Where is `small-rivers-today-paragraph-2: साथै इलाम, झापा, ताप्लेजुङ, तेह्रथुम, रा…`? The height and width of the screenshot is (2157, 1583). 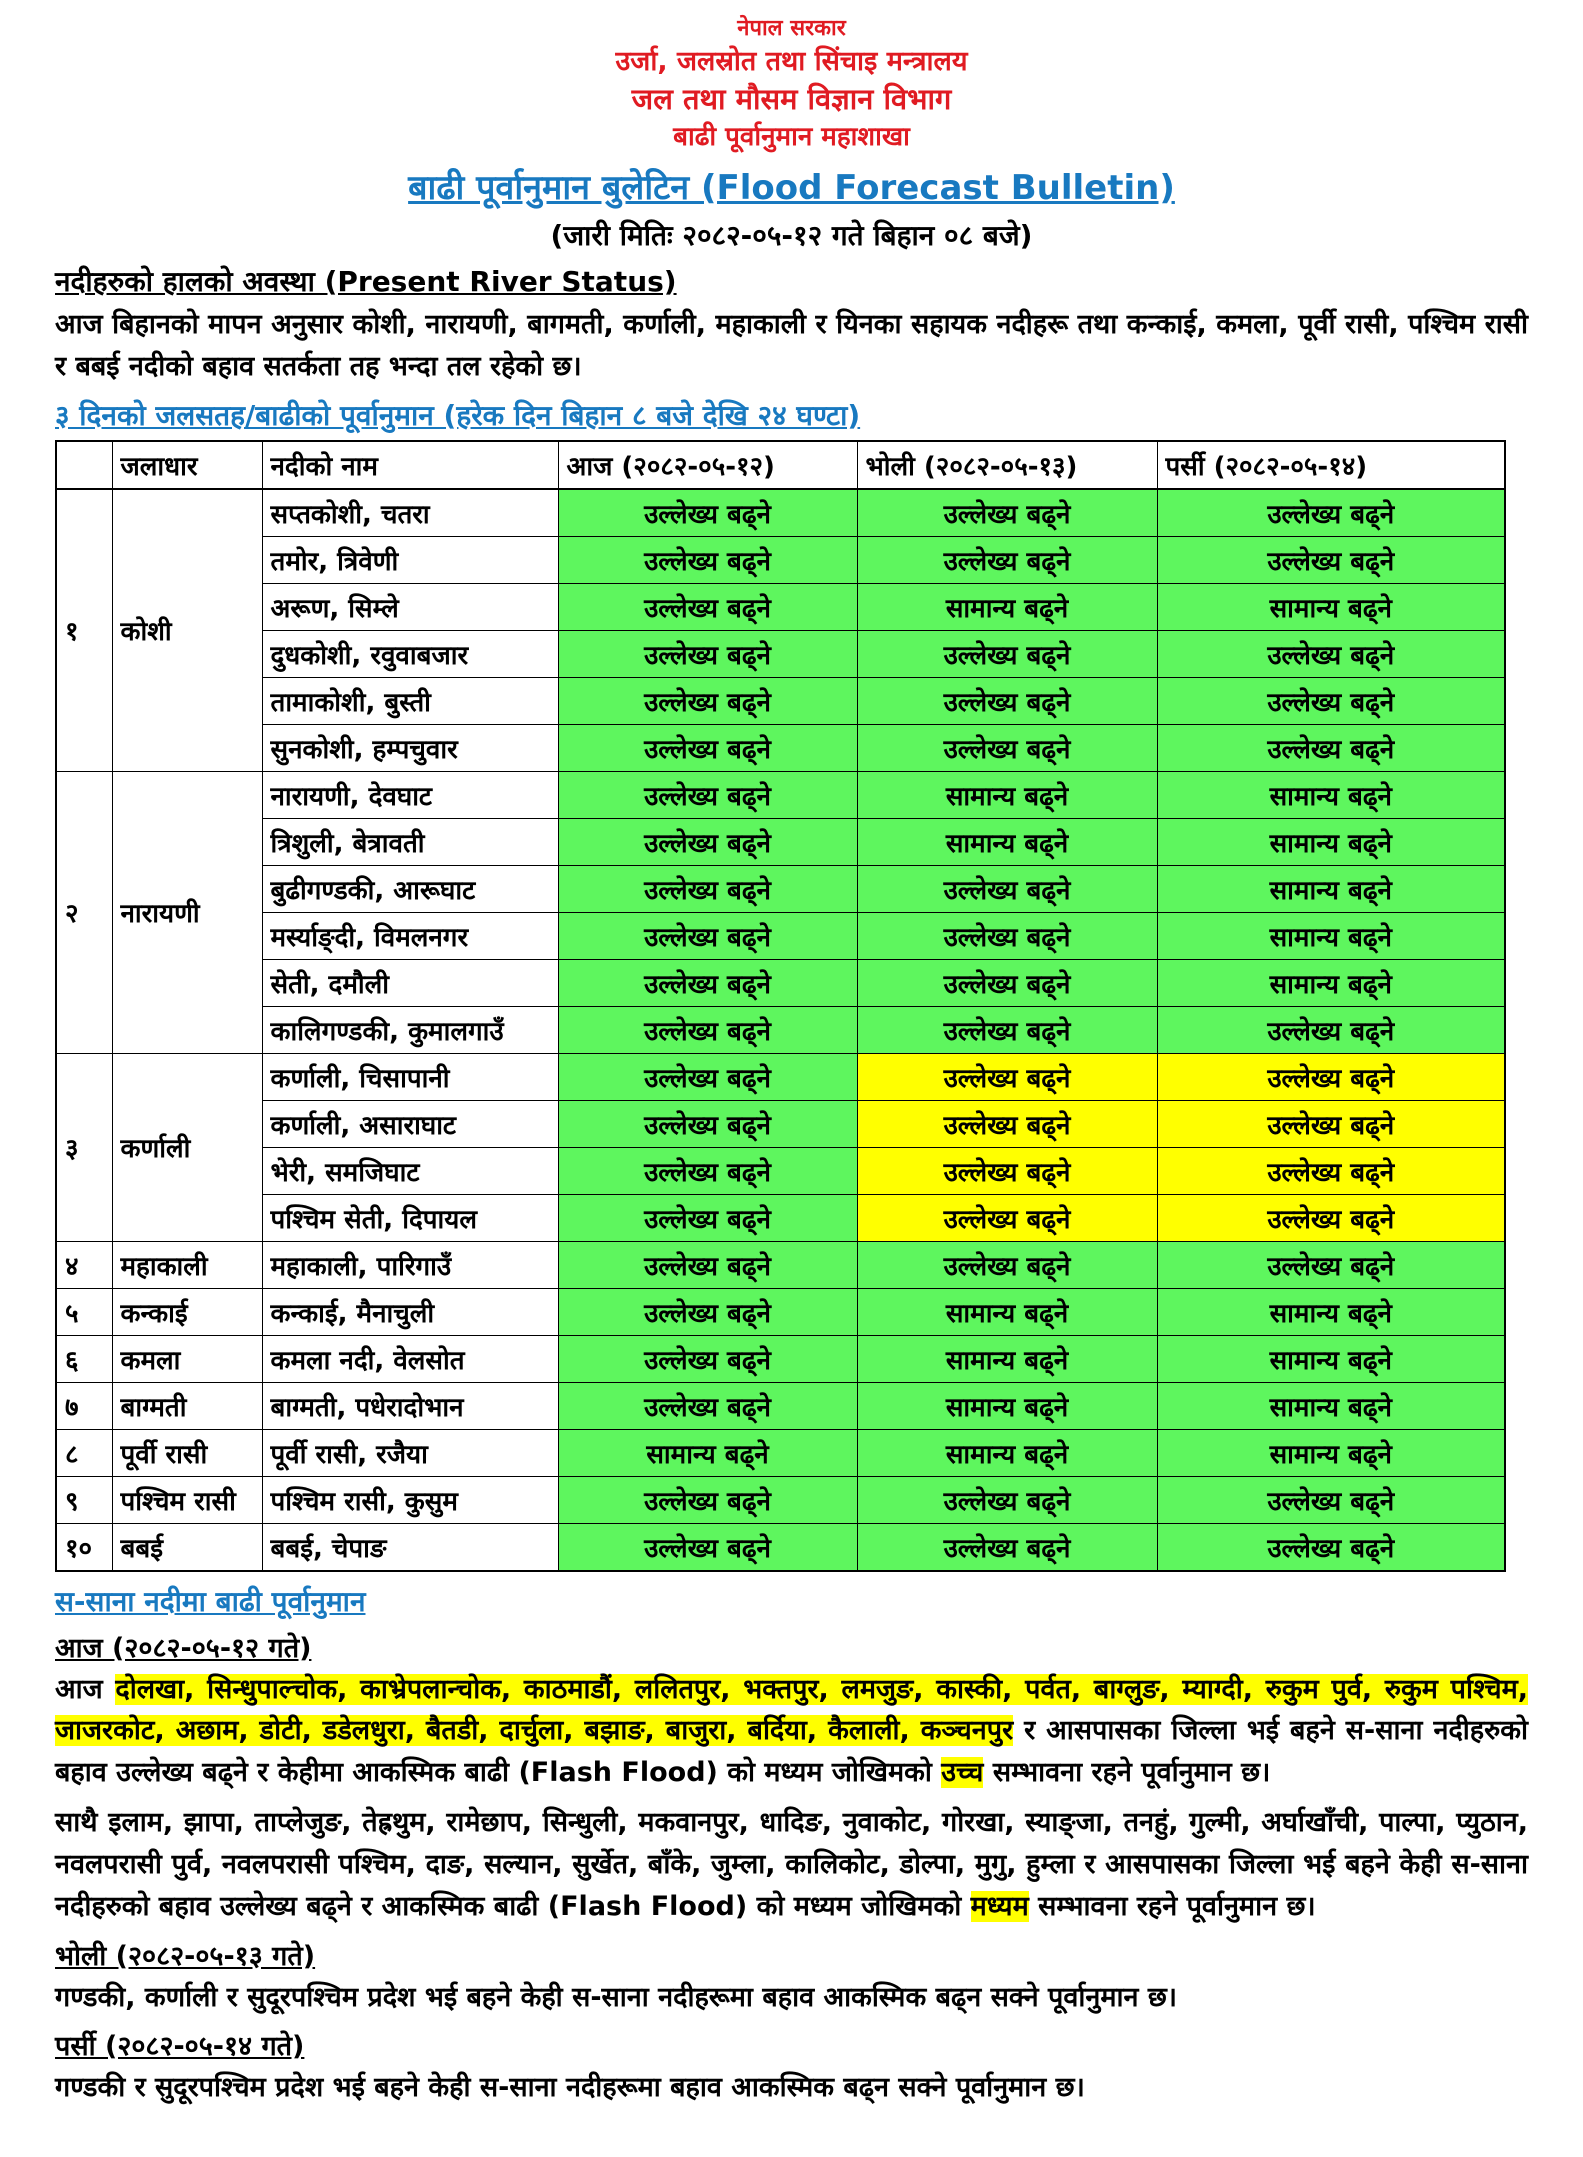 small-rivers-today-paragraph-2: साथै इलाम, झापा, ताप्लेजुङ, तेह्रथुम, रा… is located at coordinates (791, 1865).